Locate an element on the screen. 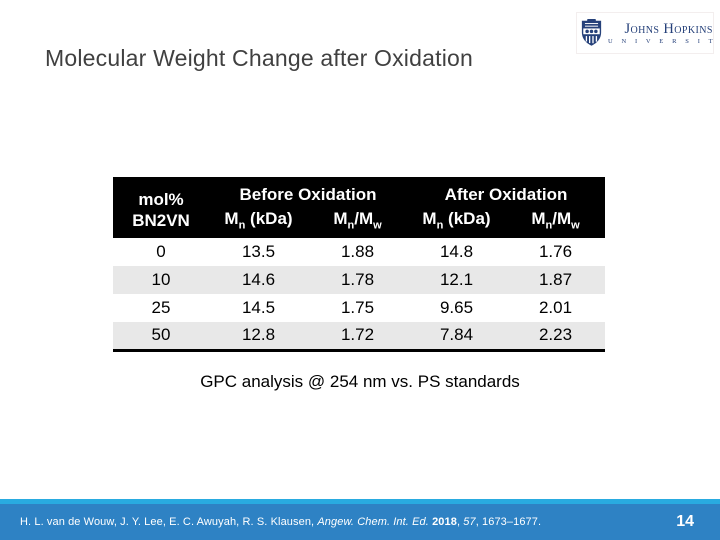 The image size is (720, 540). cell-after-ratio: 2.23 is located at coordinates (556, 336).